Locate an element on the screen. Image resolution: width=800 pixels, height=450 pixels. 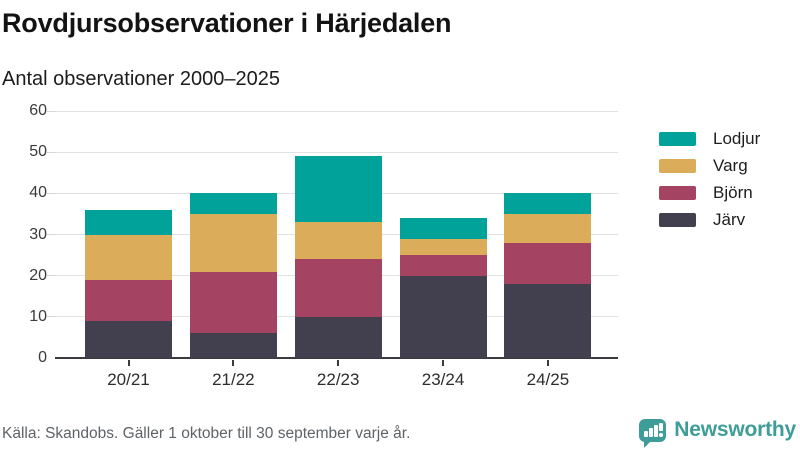
logo-bar-large is located at coordinates (656, 430).